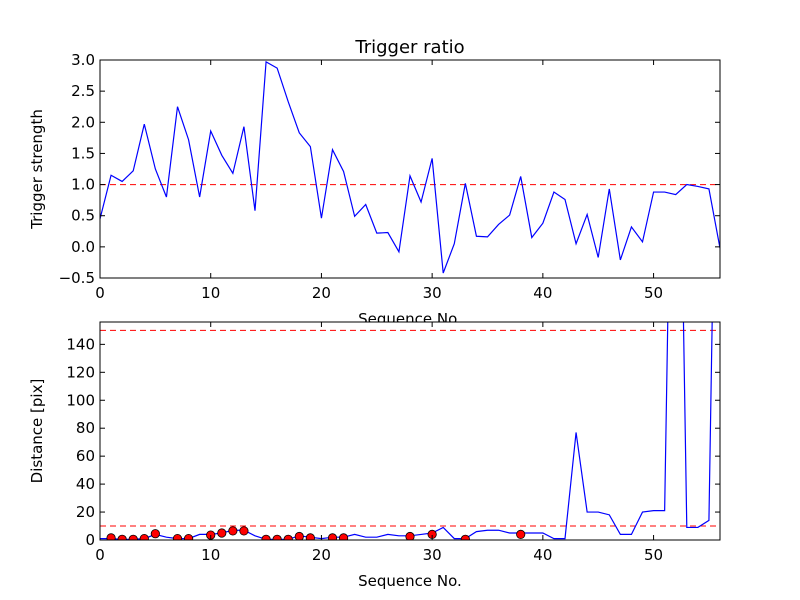 This screenshot has height=600, width=800. What do you see at coordinates (409, 47) in the screenshot?
I see `chart-title: Trigger ratio` at bounding box center [409, 47].